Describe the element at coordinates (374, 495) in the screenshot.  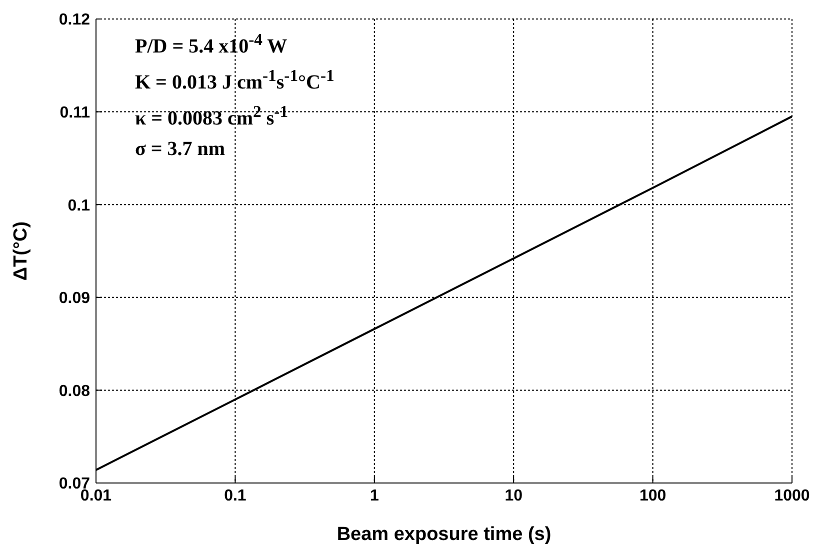
I see `x-tick-label: 1` at that location.